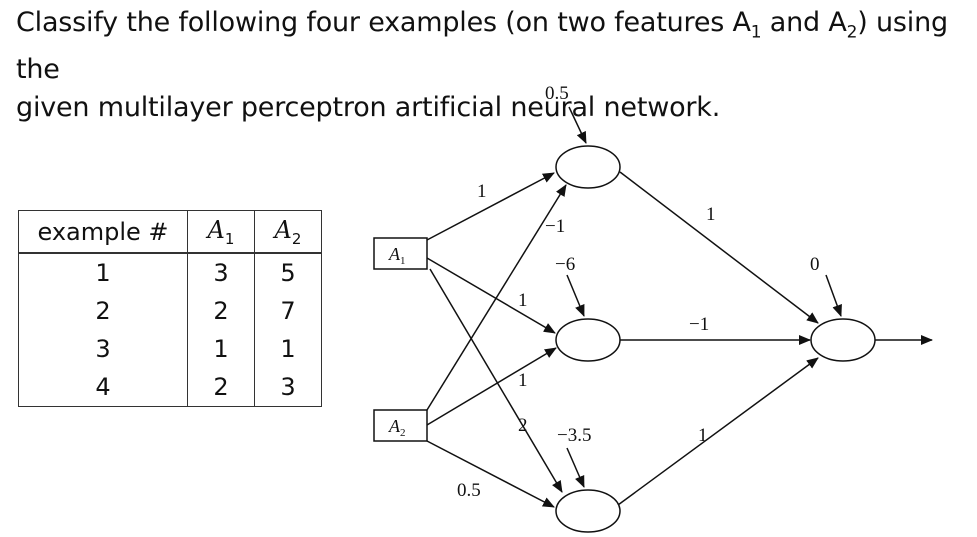 The height and width of the screenshot is (537, 977). Describe the element at coordinates (523, 380) in the screenshot. I see `weight-label-a2-mid: 1` at that location.